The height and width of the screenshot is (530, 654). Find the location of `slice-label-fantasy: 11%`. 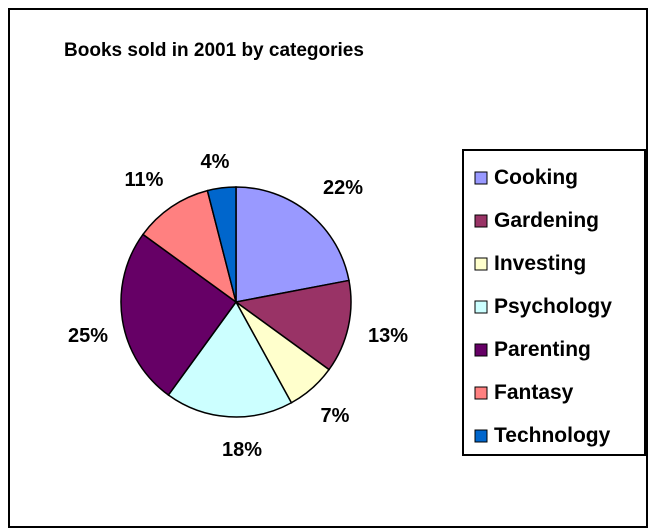

slice-label-fantasy: 11% is located at coordinates (144, 180).